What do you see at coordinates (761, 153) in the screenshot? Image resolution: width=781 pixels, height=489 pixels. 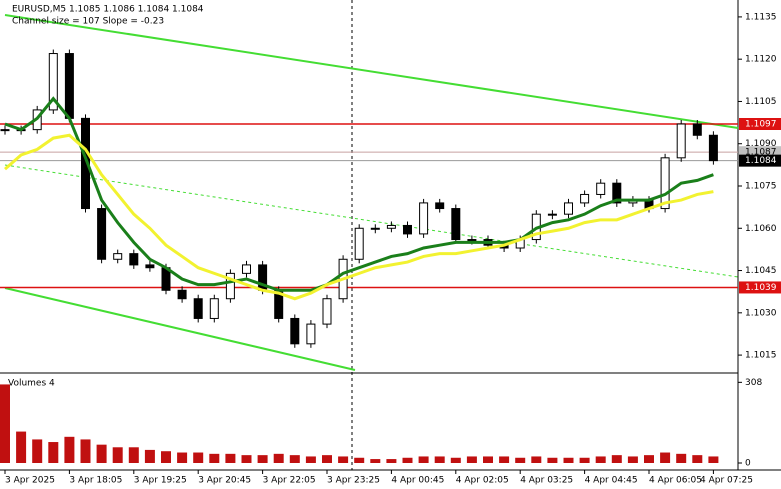 I see `ask-label: 1.1087` at bounding box center [761, 153].